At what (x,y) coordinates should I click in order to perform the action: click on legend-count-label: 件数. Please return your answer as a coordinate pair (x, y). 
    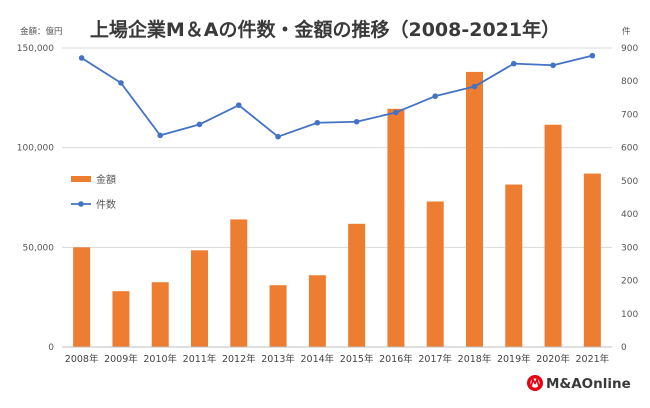
    Looking at the image, I should click on (106, 204).